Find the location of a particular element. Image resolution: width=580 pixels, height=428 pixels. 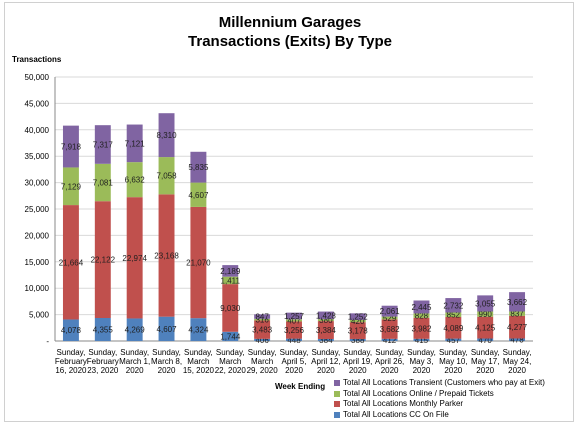

data-label: 7,918 is located at coordinates (71, 147).